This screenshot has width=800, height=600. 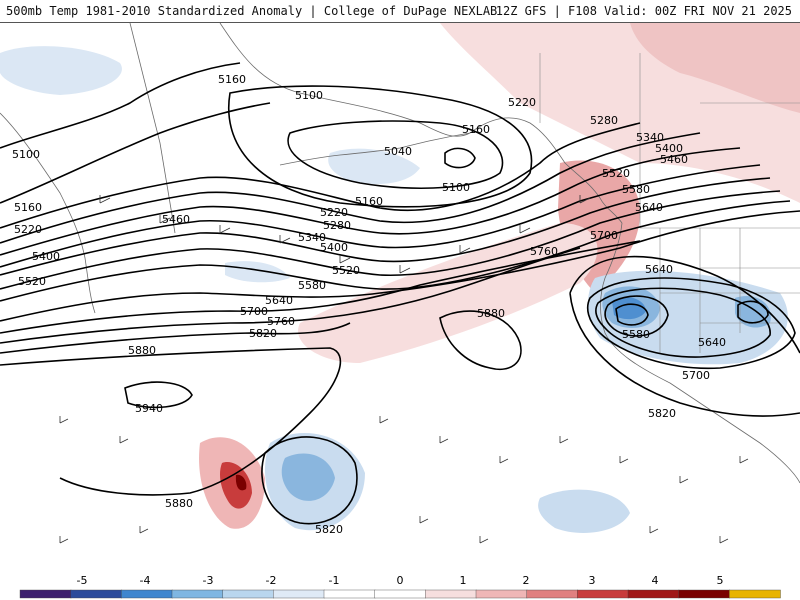 I want to click on contour-5580-east-inner, so click(x=632, y=314).